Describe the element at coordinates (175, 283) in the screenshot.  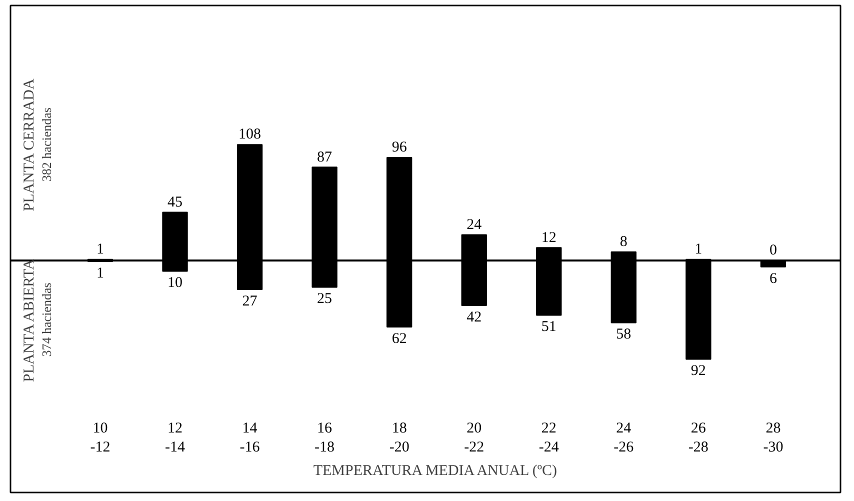
I see `annotation: 10` at that location.